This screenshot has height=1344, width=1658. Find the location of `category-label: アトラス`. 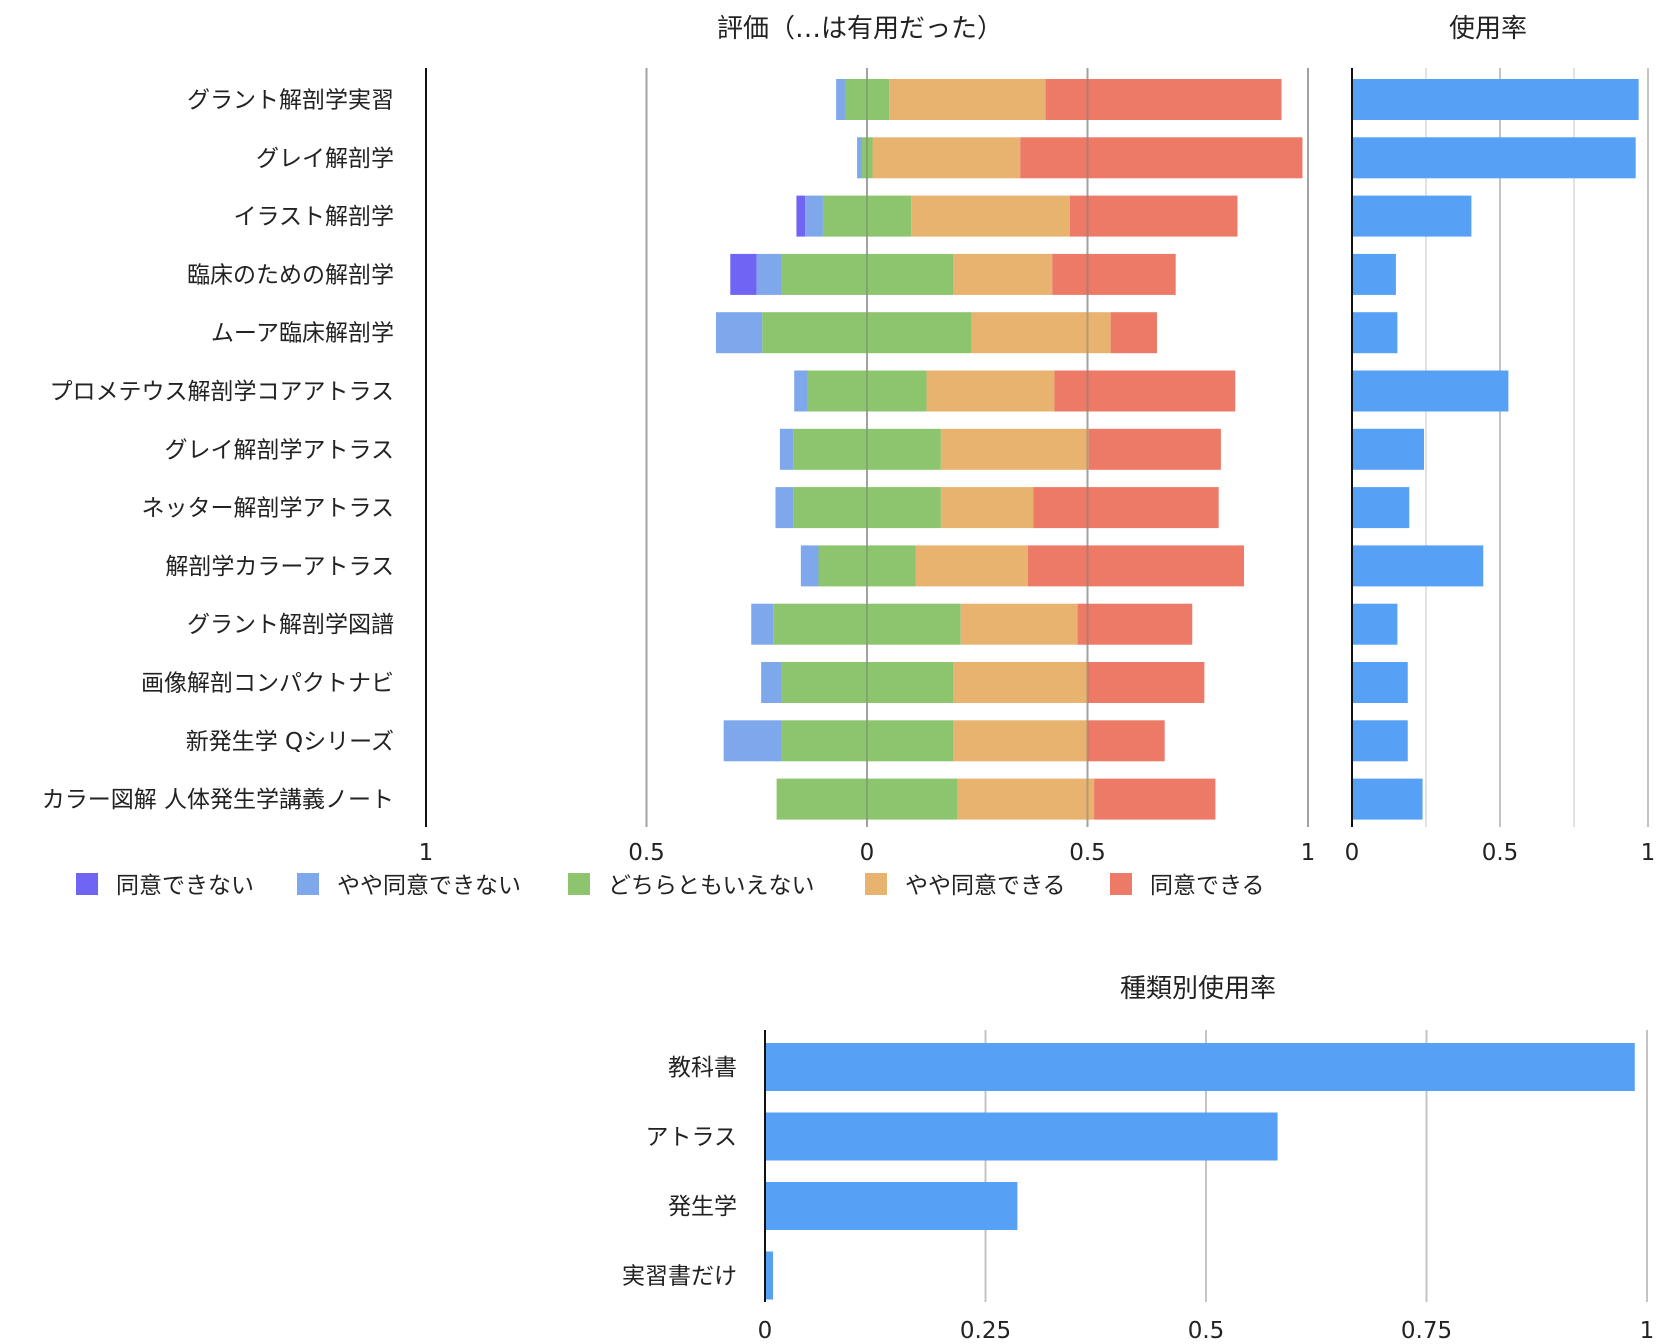

category-label: アトラス is located at coordinates (691, 1138).